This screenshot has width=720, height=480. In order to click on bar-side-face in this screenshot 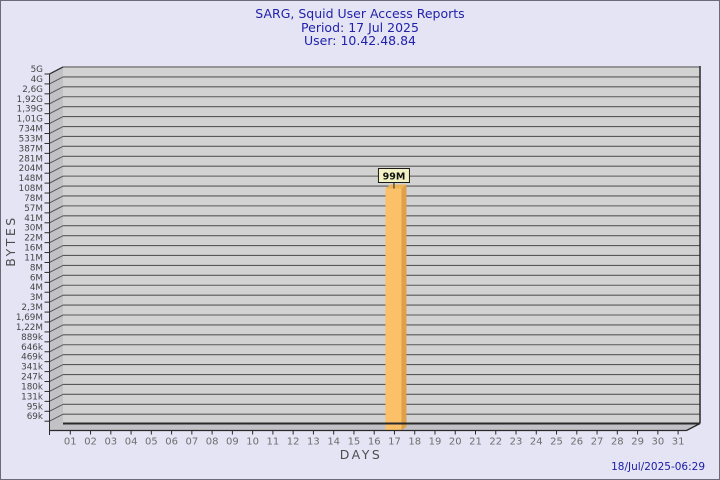, I will do `click(404, 307)`.